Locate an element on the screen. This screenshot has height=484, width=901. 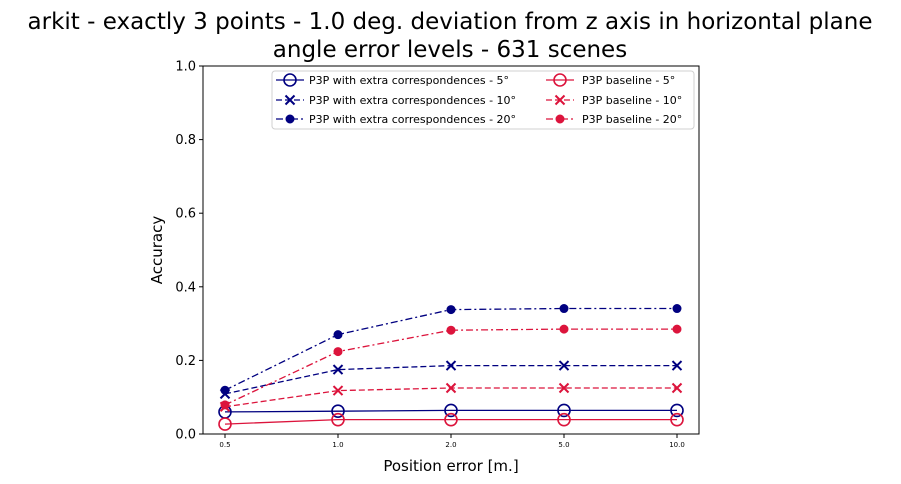
series-3-line is located at coordinates (450, 349).